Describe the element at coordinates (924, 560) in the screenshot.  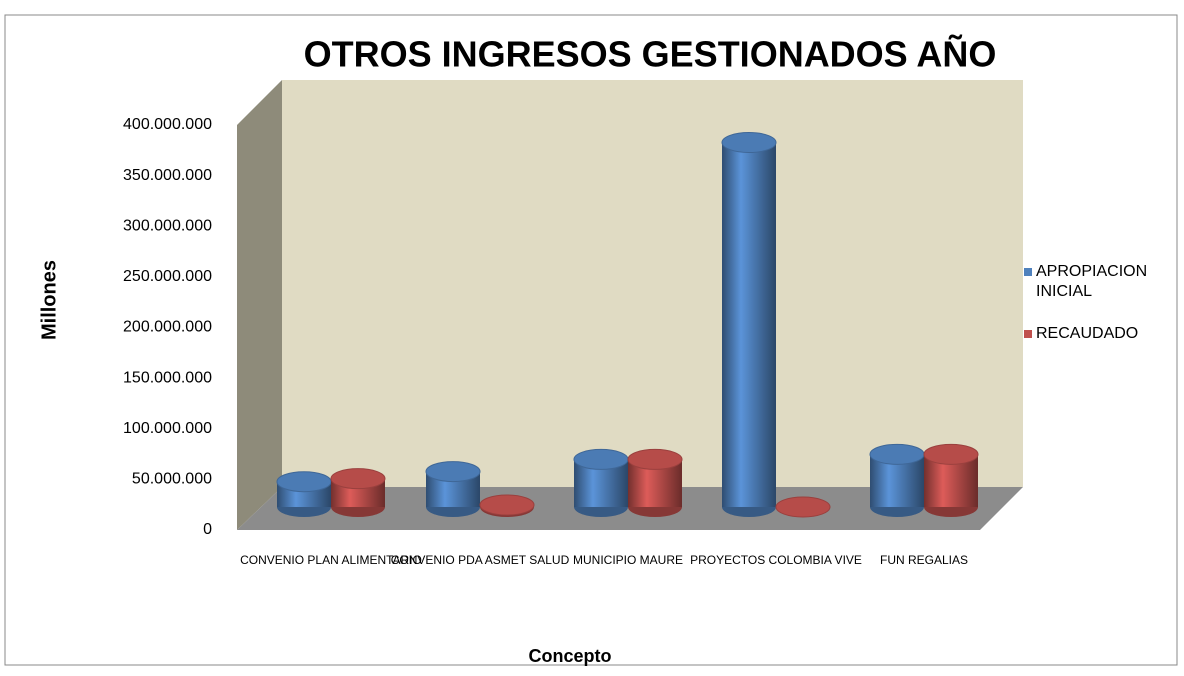
I see `x-tick-label: FUN REGALIAS` at that location.